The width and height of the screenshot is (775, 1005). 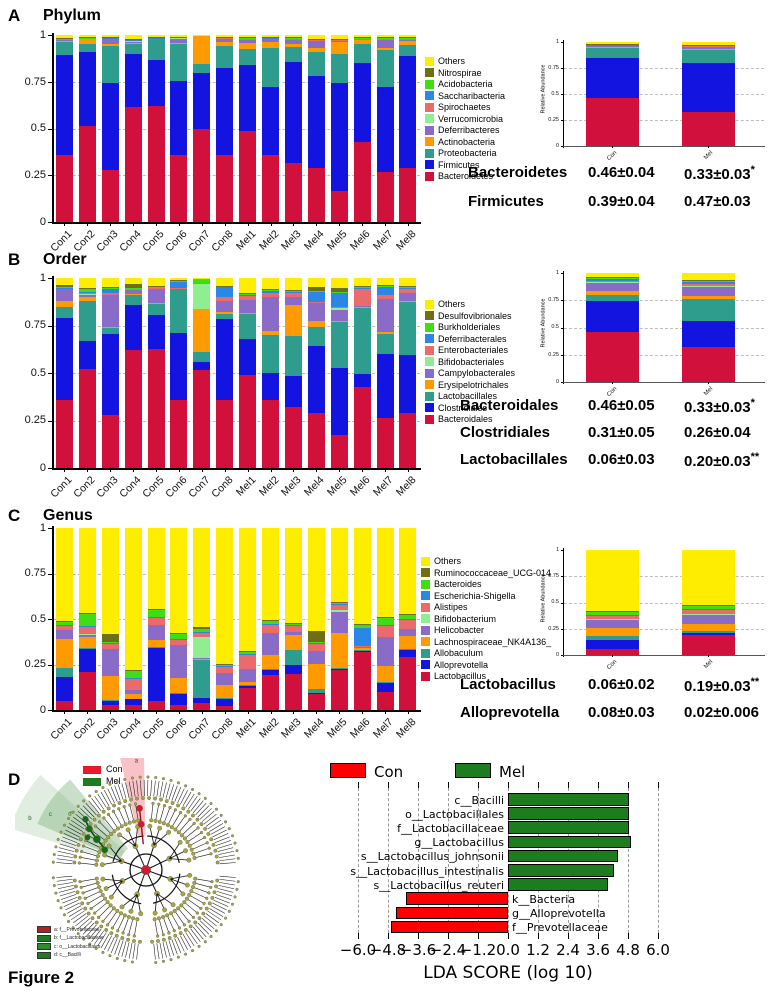 I want to click on segment-Verrucomicrobia, so click(x=293, y=40).